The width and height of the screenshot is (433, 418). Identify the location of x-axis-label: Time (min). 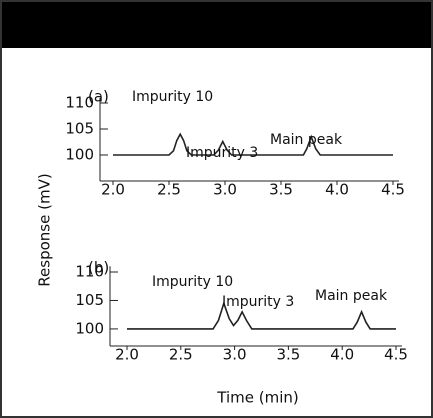
(257, 398).